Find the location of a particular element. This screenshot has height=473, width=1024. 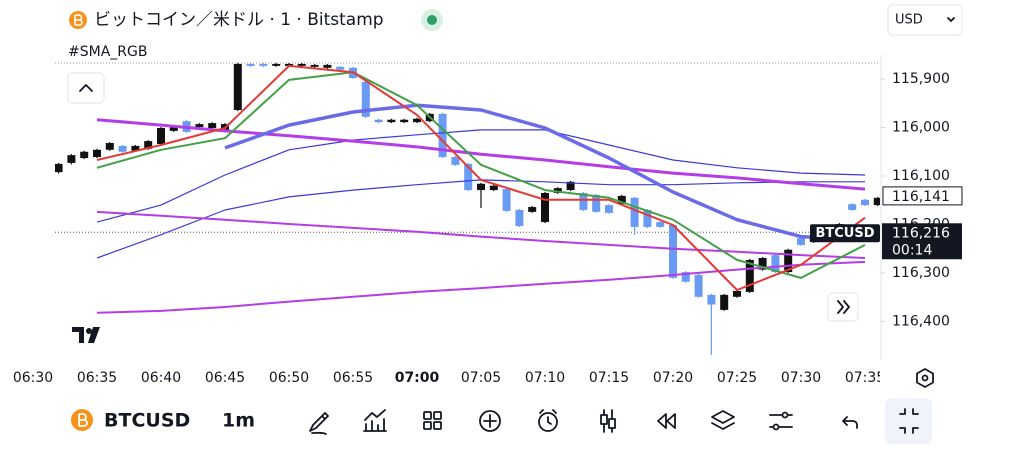

toolbar-interval: 1m is located at coordinates (238, 421).